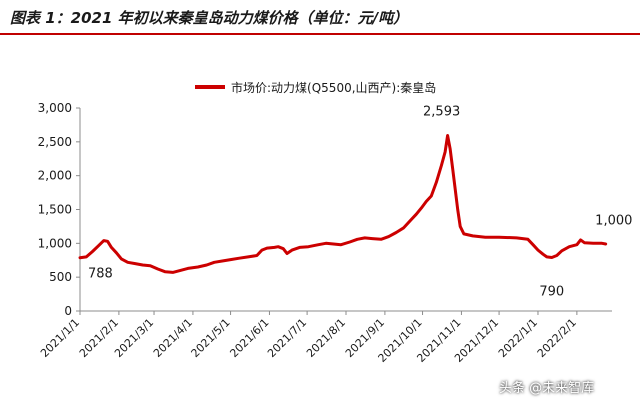 The height and width of the screenshot is (409, 640). What do you see at coordinates (551, 292) in the screenshot?
I see `data-label: 790` at bounding box center [551, 292].